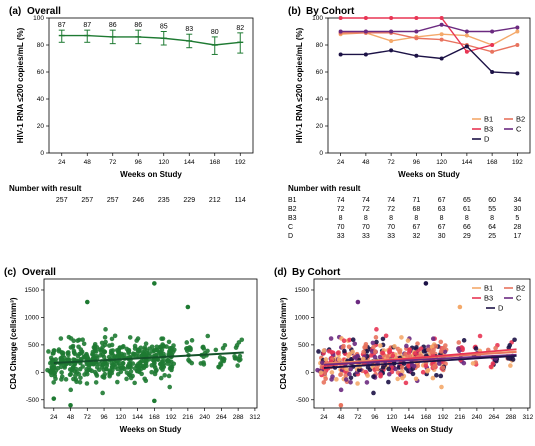 The width and height of the screenshot is (535, 446). What do you see at coordinates (527, 417) in the screenshot?
I see `x-tick-label: 312` at bounding box center [527, 417].